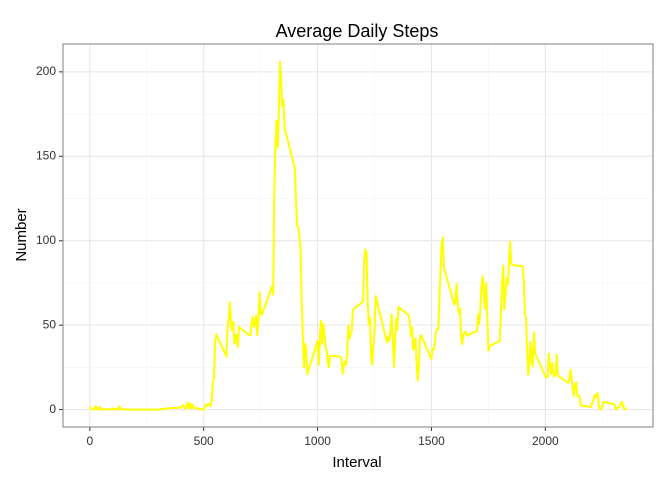 The image size is (672, 480). What do you see at coordinates (46, 71) in the screenshot?
I see `y-tick-label: 200` at bounding box center [46, 71].